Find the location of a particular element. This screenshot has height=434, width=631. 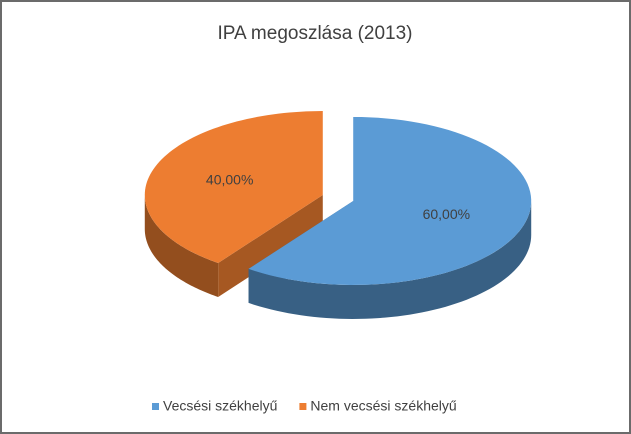

legend-label: Vecsési székhelyű is located at coordinates (220, 406).